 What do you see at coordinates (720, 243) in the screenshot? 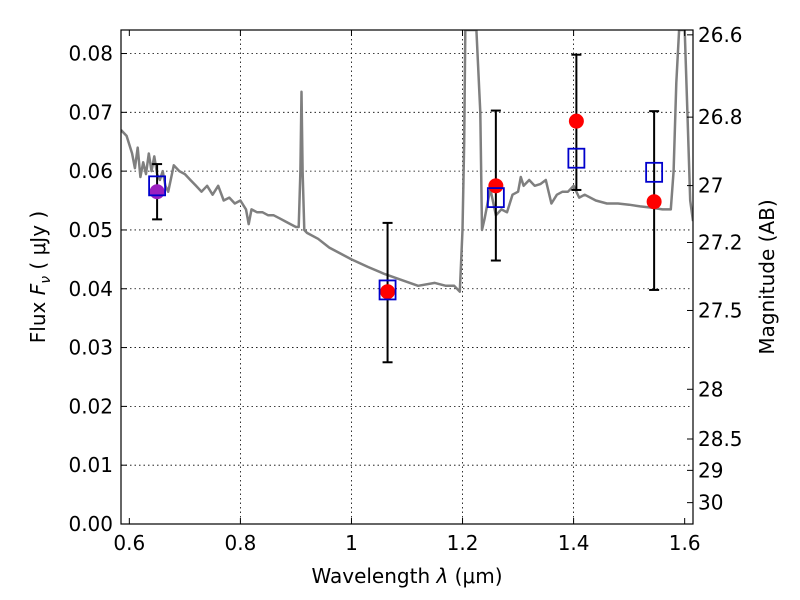
I see `y2-tick-label: 27.2` at bounding box center [720, 243].